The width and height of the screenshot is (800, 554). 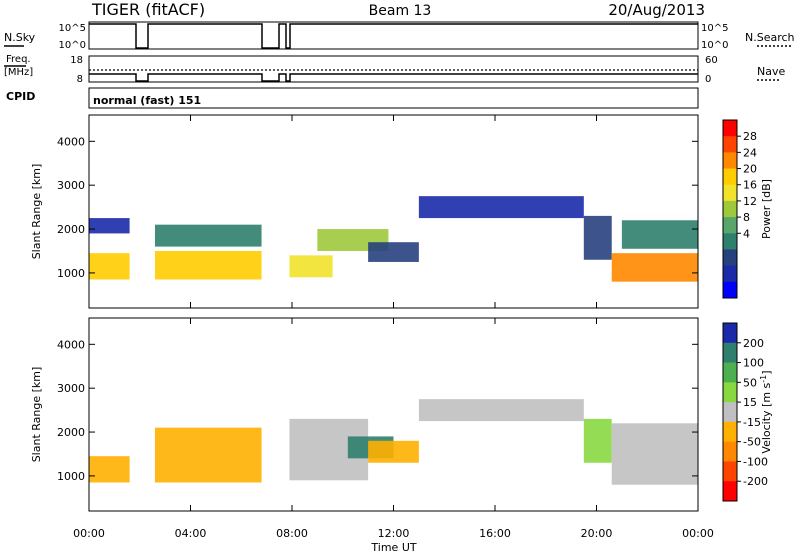 What do you see at coordinates (750, 201) in the screenshot?
I see `colorbar-tick-label: 12` at bounding box center [750, 201].